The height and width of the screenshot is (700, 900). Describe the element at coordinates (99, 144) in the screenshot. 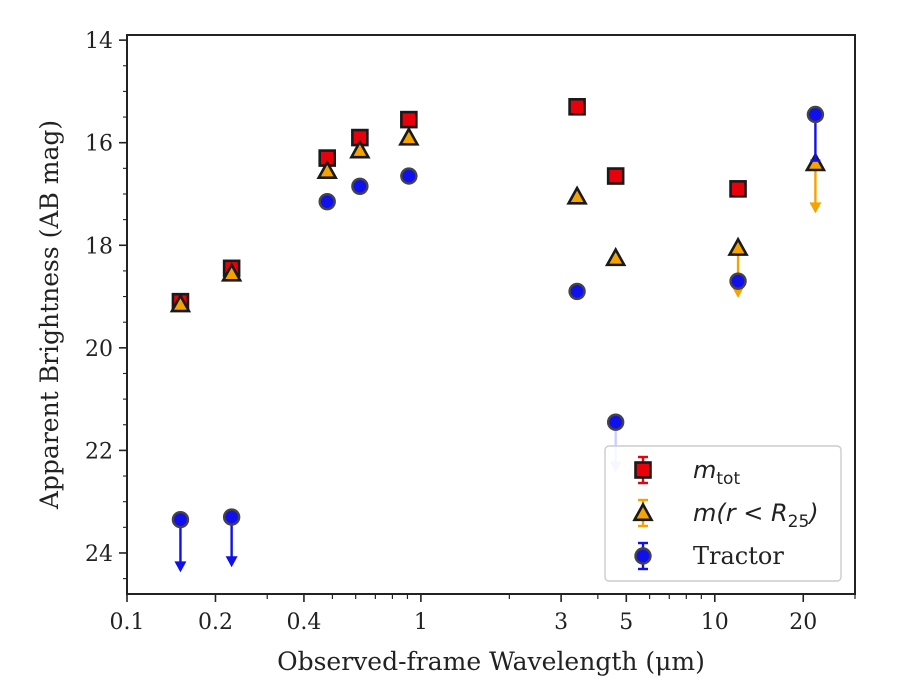

I see `y-tick-label: 16` at that location.